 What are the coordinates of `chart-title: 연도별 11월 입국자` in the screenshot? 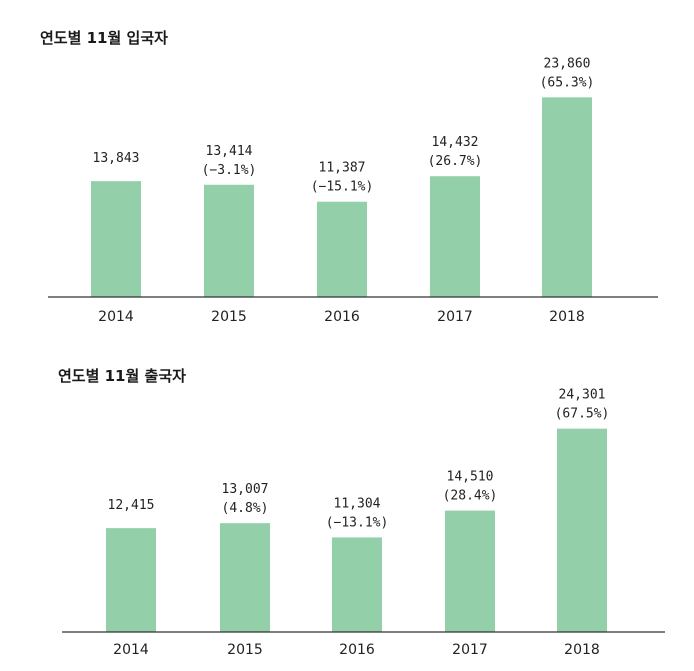 It's located at (104, 38).